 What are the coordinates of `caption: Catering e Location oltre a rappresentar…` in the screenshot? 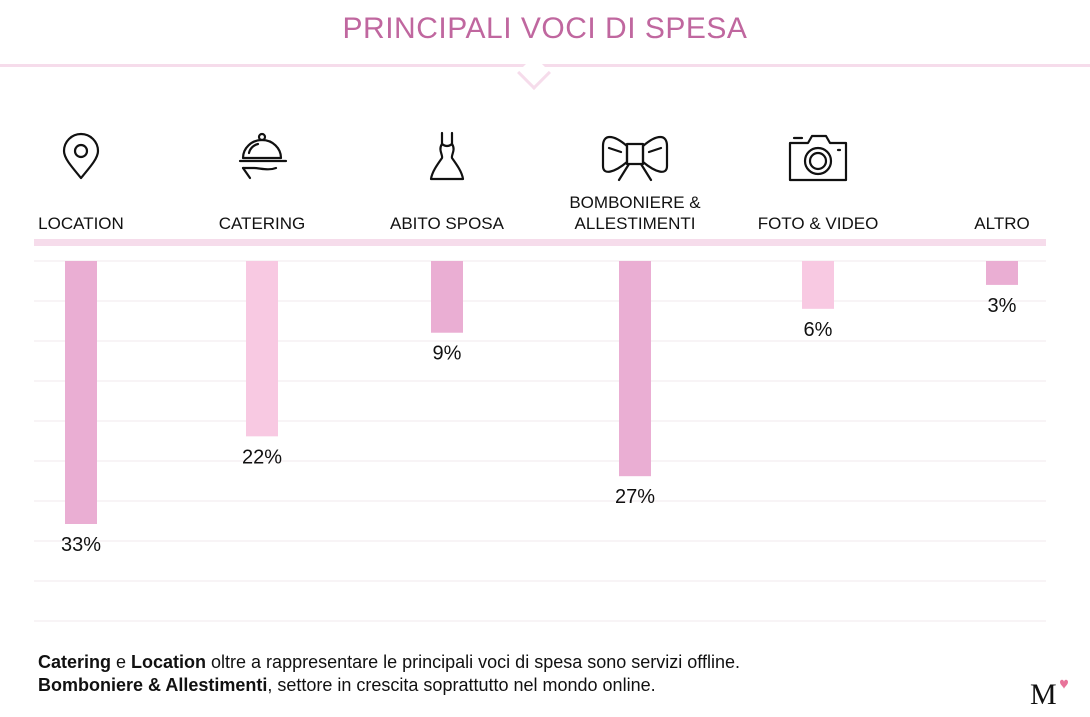 It's located at (389, 674).